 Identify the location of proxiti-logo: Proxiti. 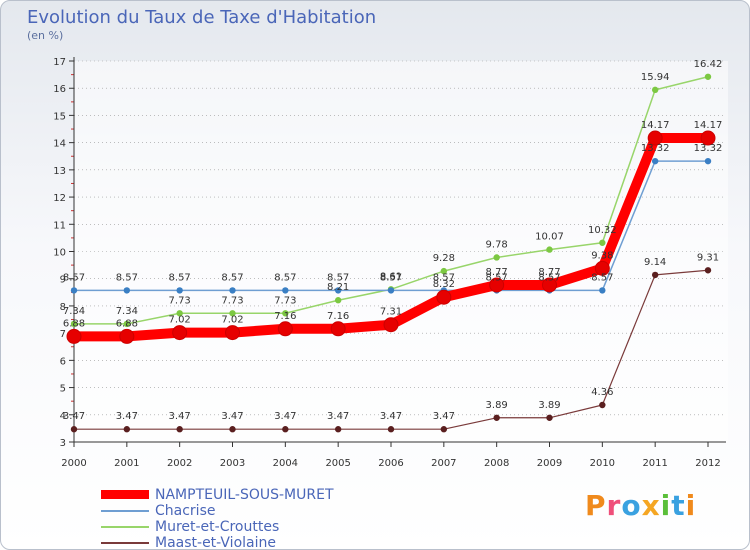
(640, 505).